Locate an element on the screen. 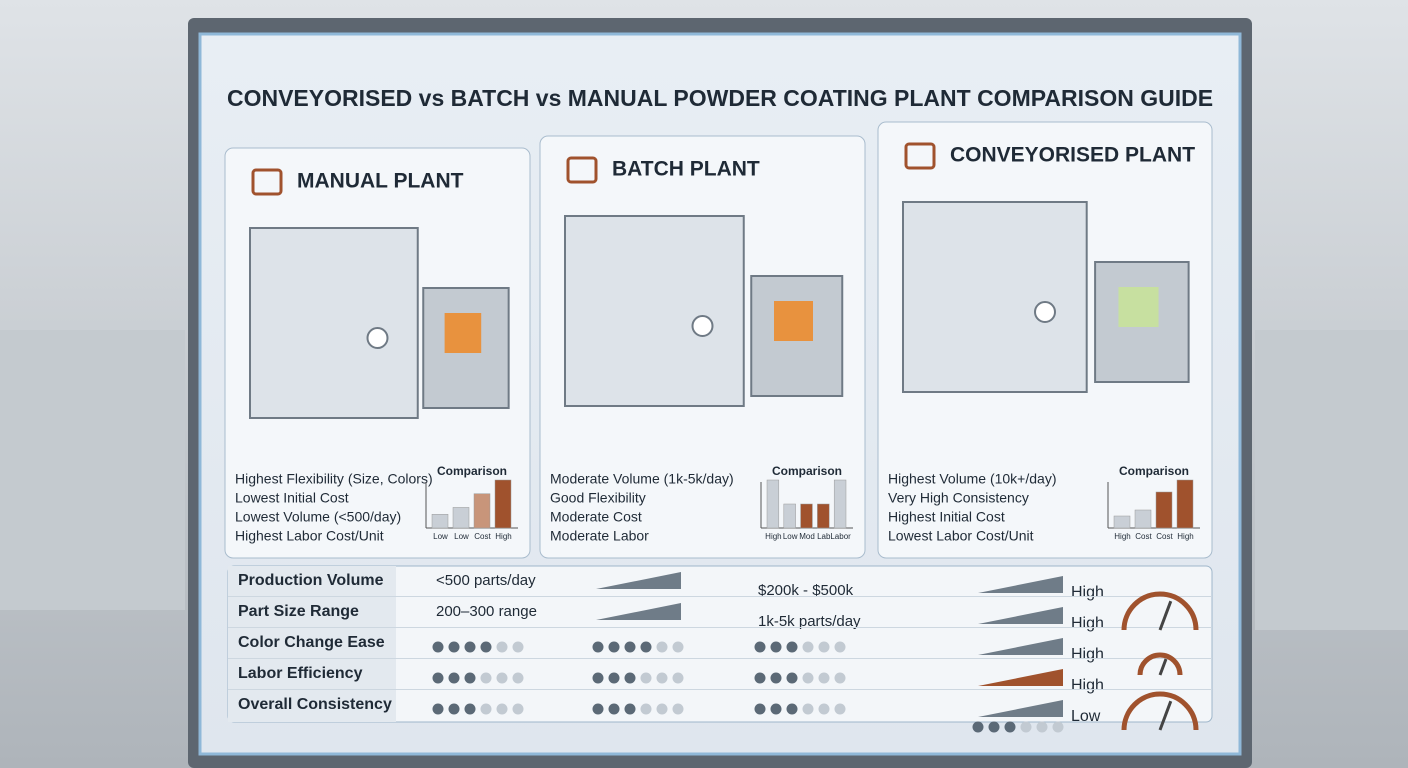 Image resolution: width=1408 pixels, height=768 pixels. table-label-column is located at coordinates (312, 644).